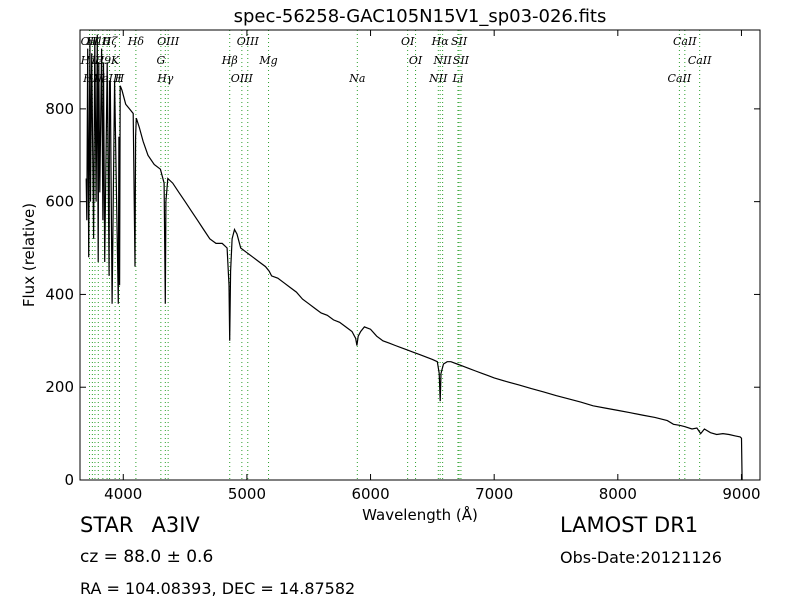 The width and height of the screenshot is (800, 600). I want to click on x-tick-label: 6000, so click(370, 494).